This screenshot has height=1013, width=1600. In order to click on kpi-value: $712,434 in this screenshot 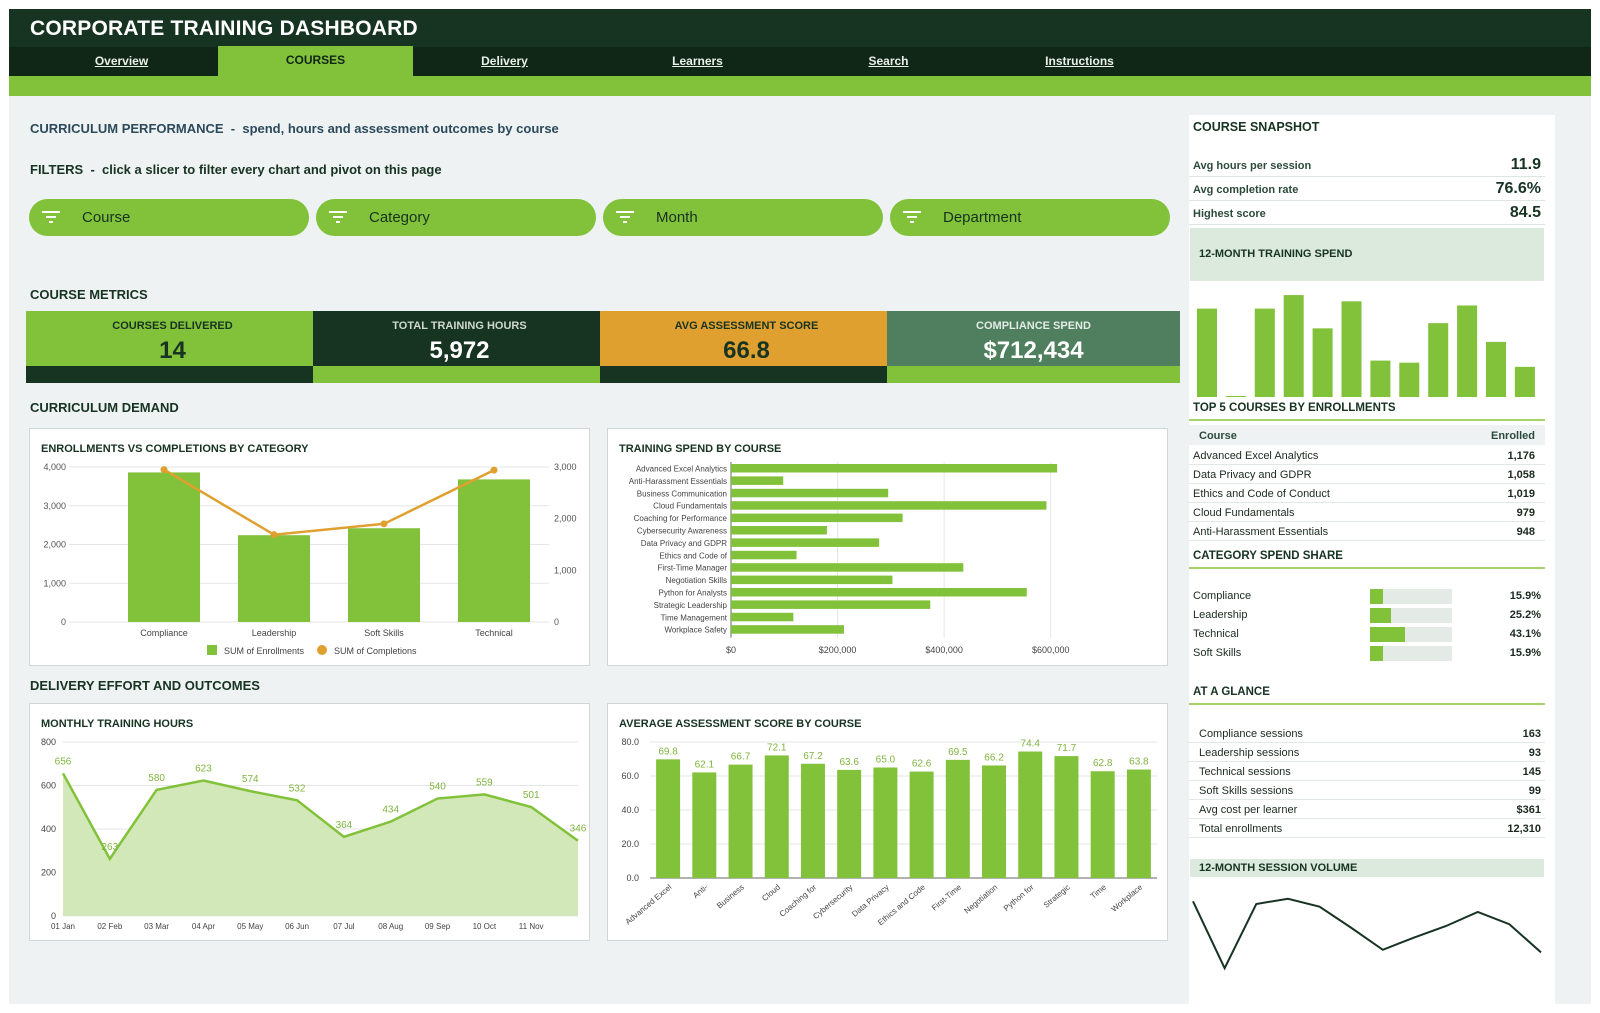, I will do `click(1033, 350)`.